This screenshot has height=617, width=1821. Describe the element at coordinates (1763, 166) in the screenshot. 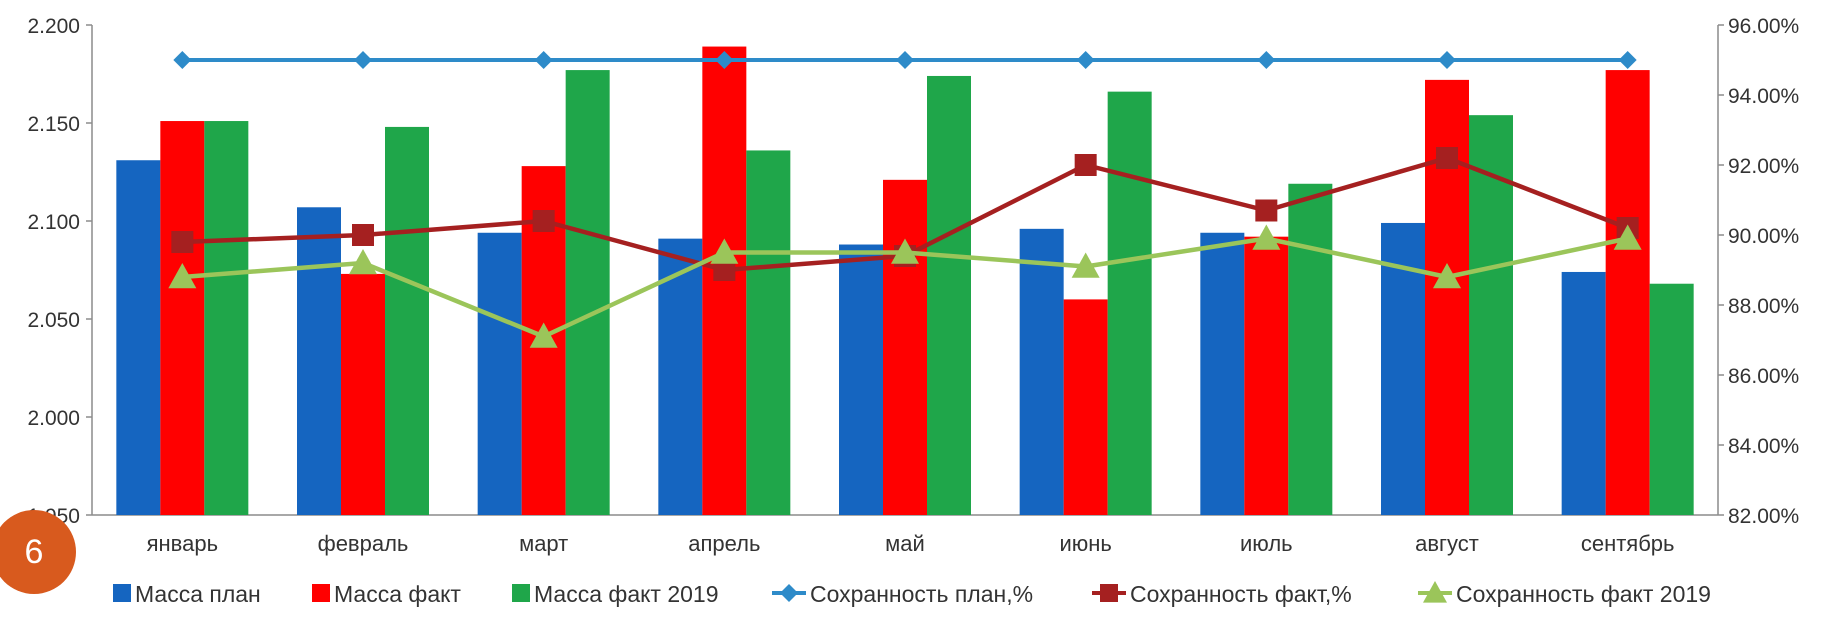

I see `right-tick-label: 92.00%` at that location.